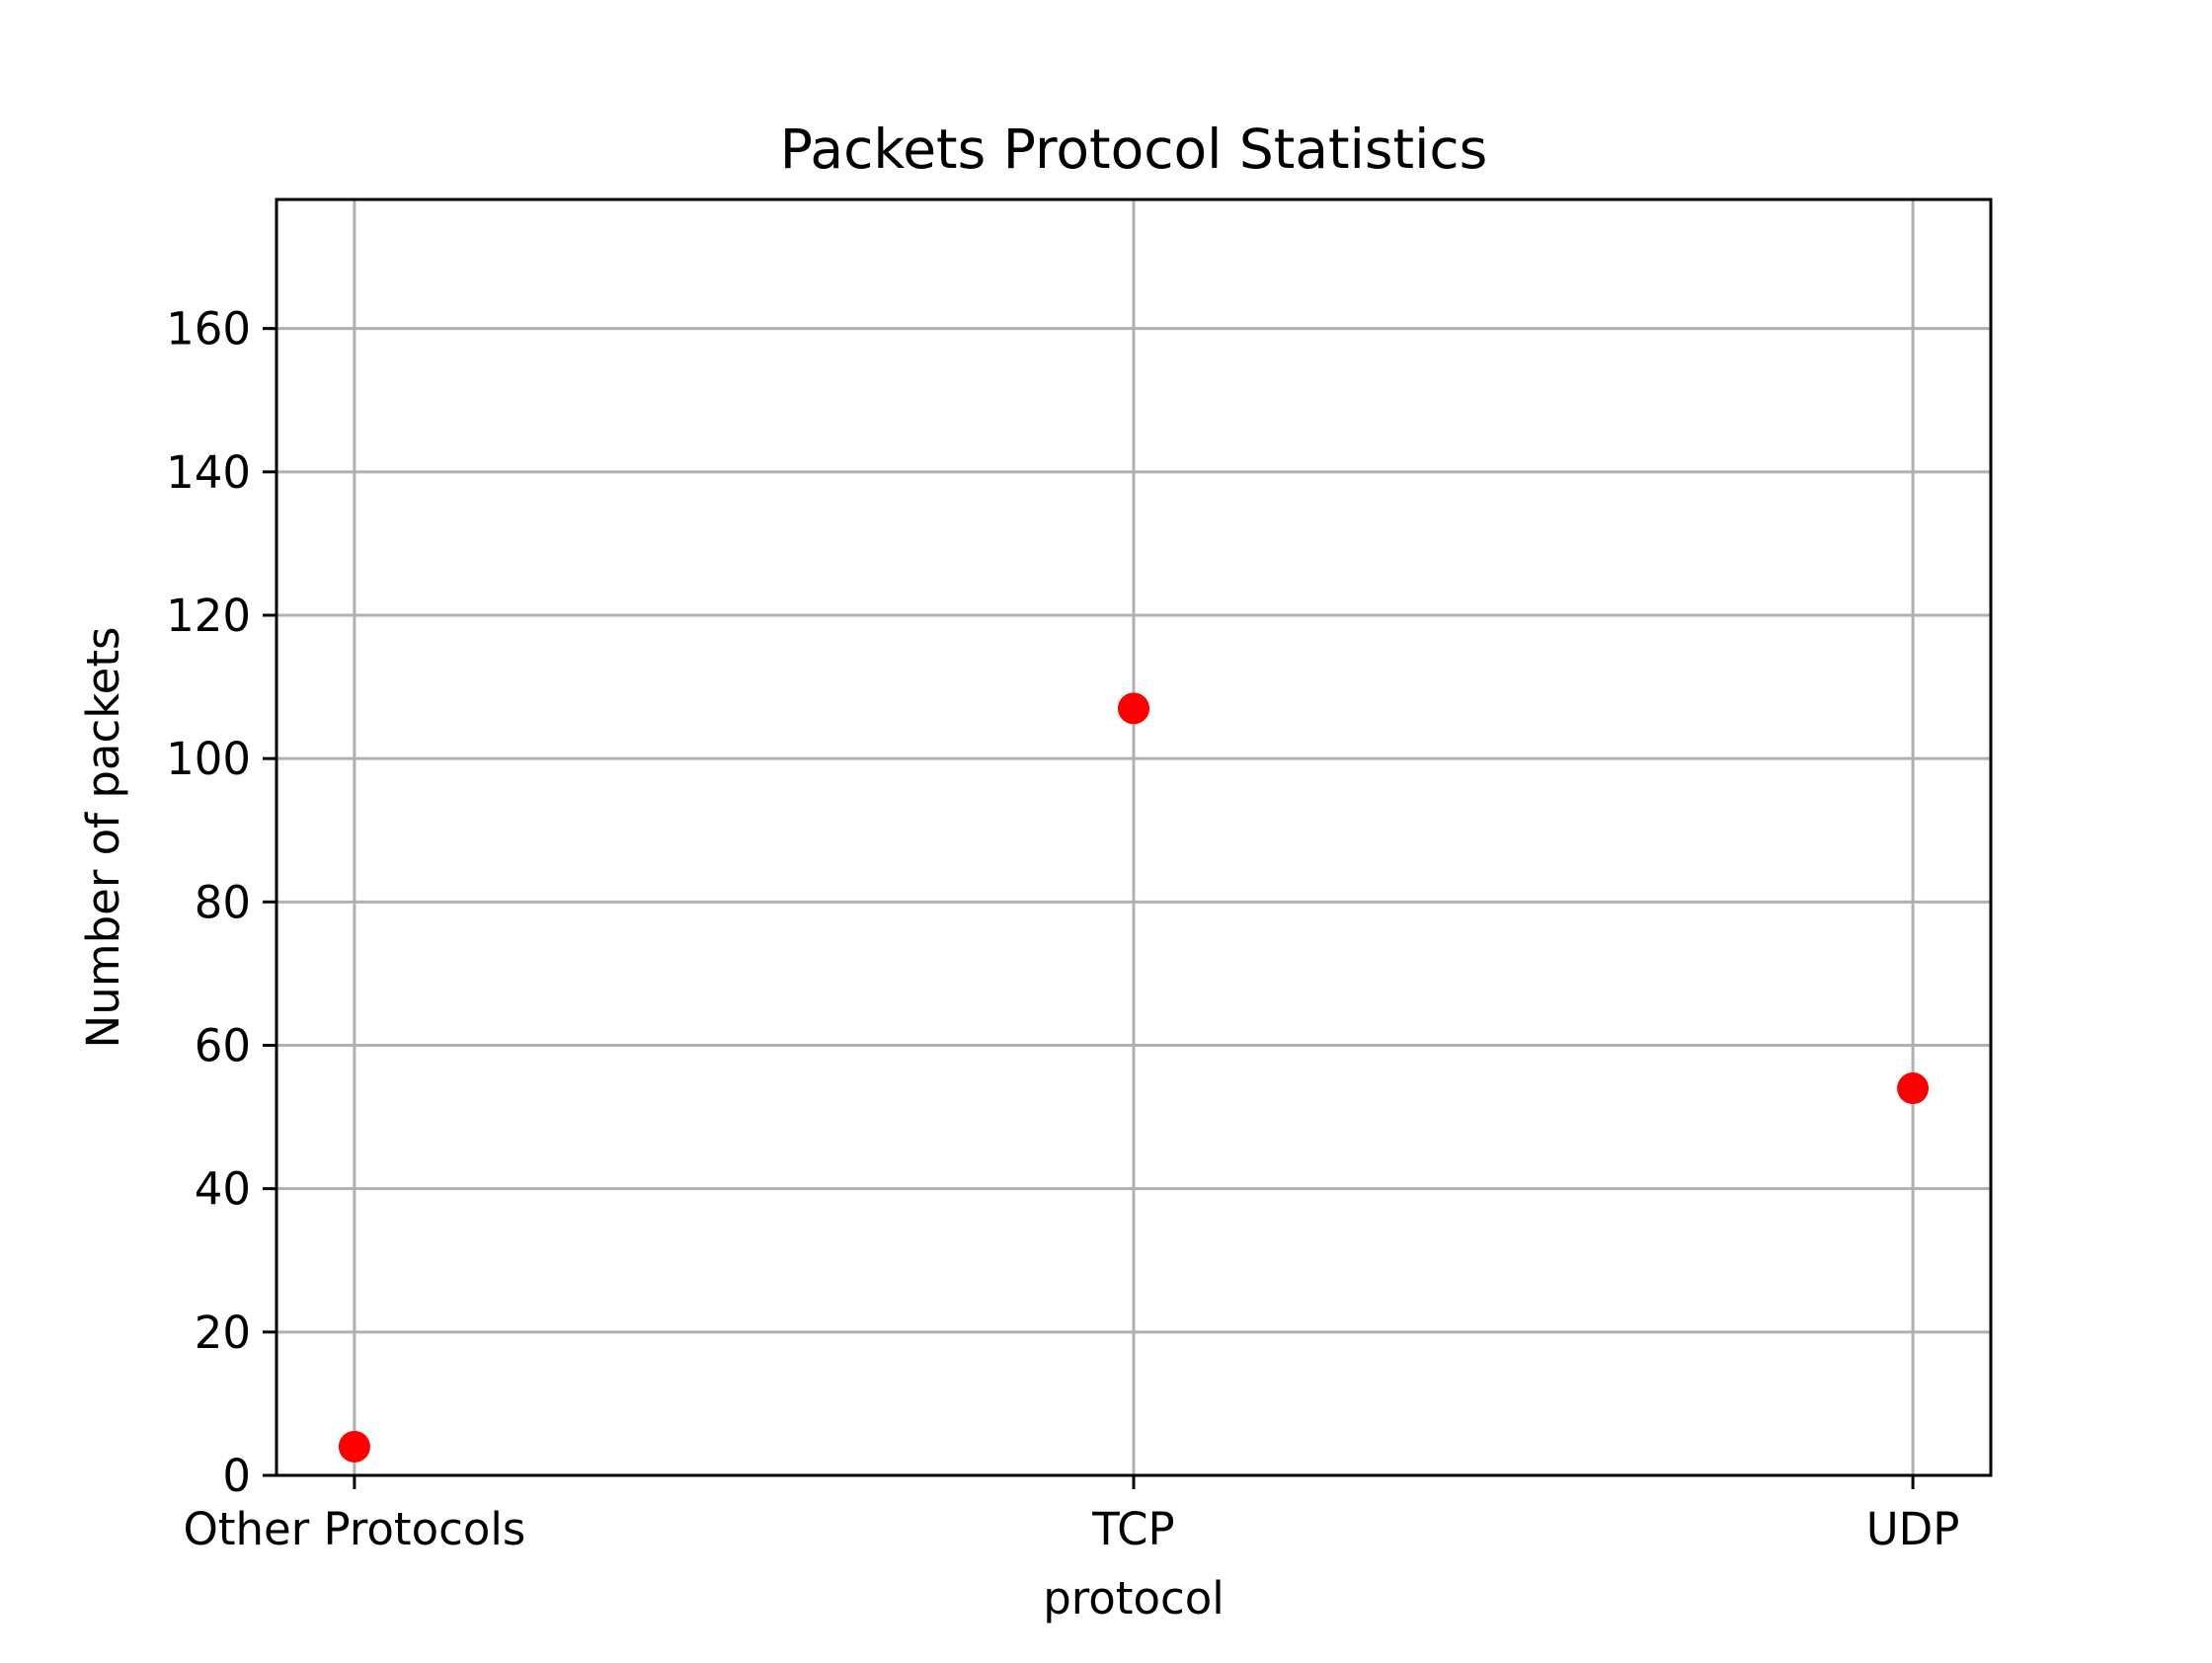 The width and height of the screenshot is (2212, 1663). What do you see at coordinates (223, 1189) in the screenshot?
I see `y-tick-label: 40` at bounding box center [223, 1189].